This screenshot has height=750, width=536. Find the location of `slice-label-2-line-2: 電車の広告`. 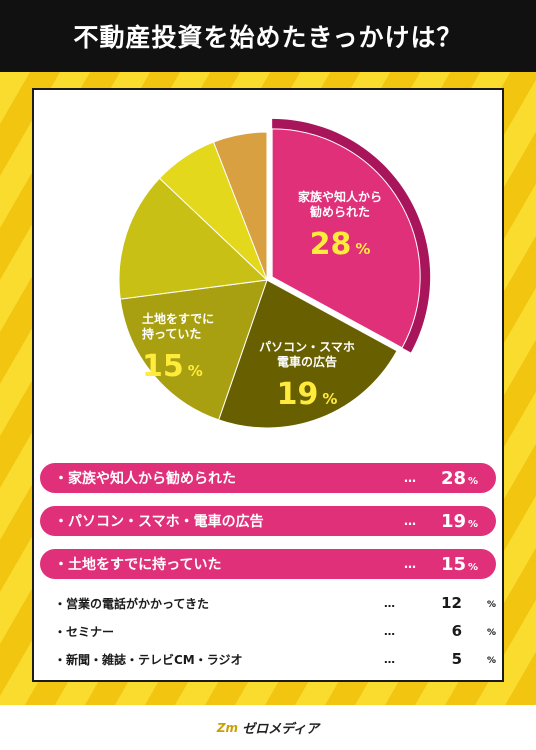

slice-label-2-line-2: 電車の広告 is located at coordinates (306, 362).